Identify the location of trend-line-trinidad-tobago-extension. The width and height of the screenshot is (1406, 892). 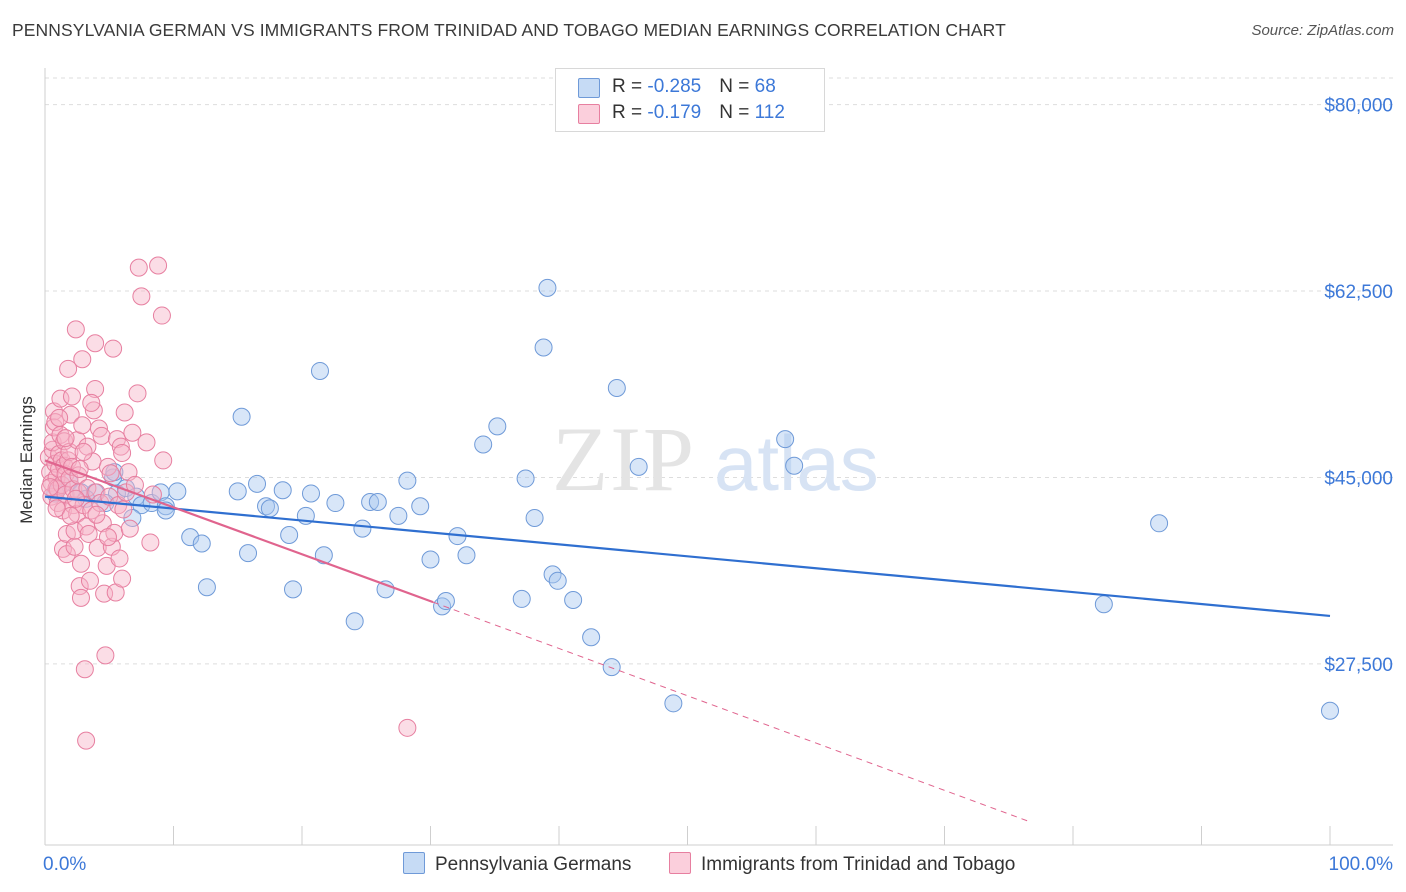
(731, 712).